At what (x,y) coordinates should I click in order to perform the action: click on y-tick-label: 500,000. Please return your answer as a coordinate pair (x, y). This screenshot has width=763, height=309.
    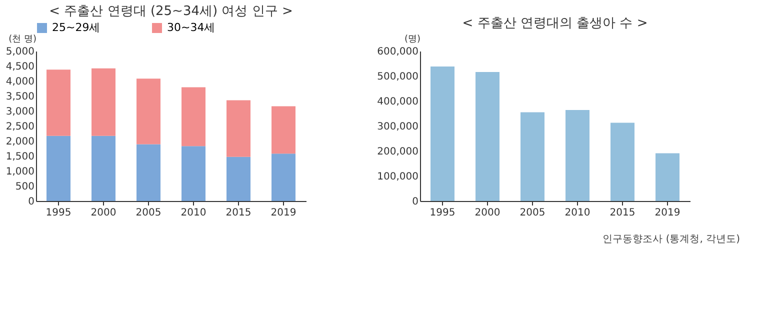
    Looking at the image, I should click on (397, 77).